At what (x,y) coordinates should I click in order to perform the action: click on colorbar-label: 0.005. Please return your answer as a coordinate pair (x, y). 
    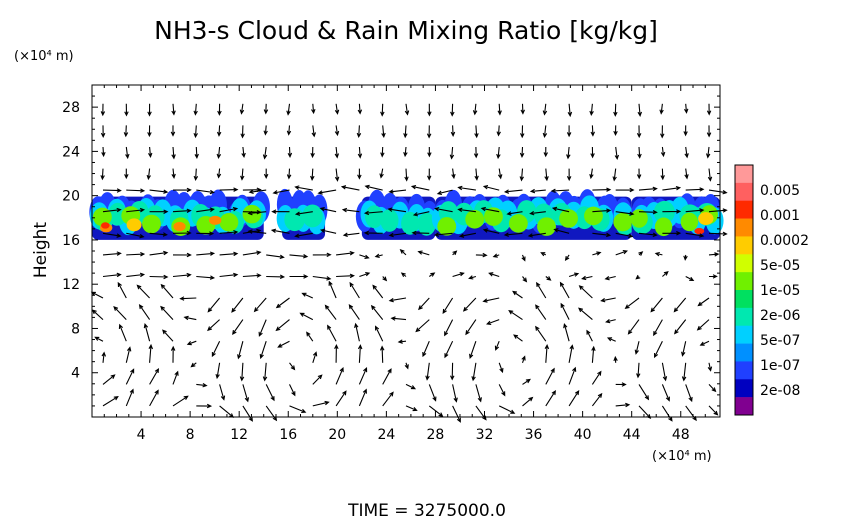
    Looking at the image, I should click on (780, 191).